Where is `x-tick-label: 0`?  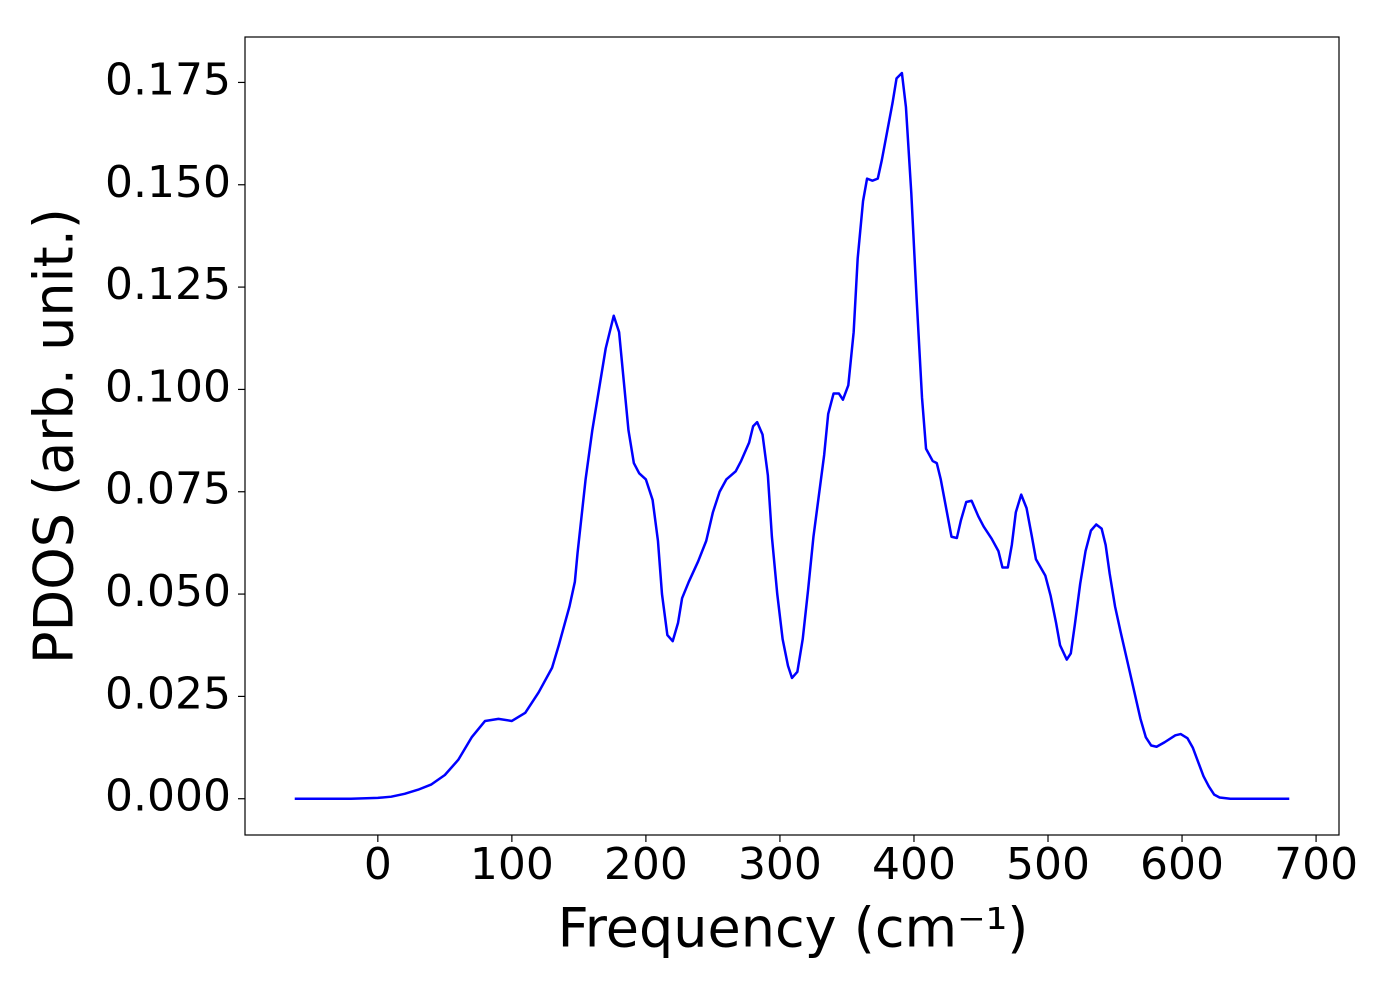 x-tick-label: 0 is located at coordinates (378, 864).